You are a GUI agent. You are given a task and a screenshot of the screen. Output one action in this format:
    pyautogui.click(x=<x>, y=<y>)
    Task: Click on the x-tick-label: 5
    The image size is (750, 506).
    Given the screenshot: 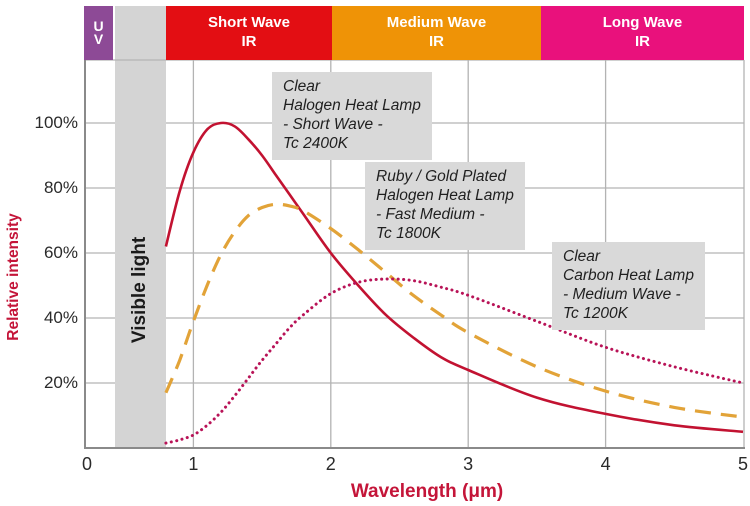 What is the action you would take?
    pyautogui.click(x=742, y=464)
    